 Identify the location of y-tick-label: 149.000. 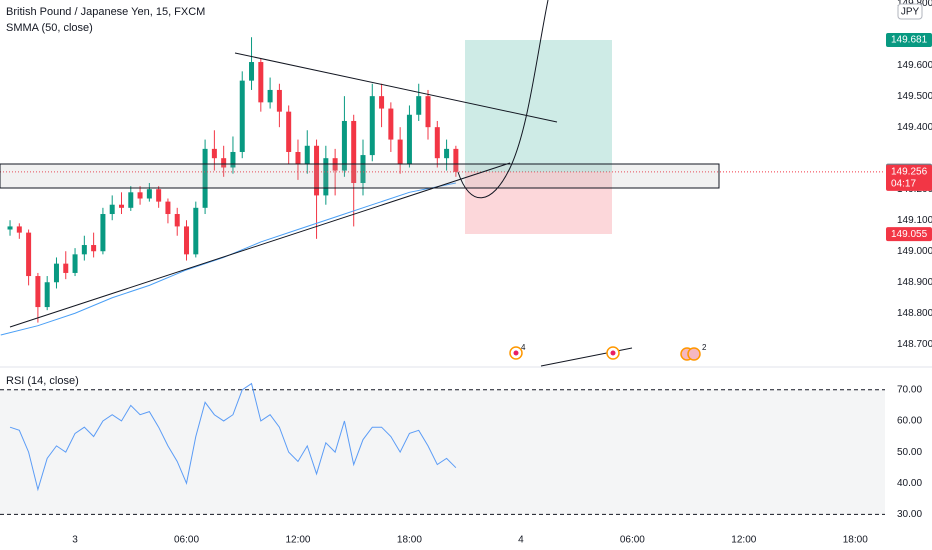
(914, 251).